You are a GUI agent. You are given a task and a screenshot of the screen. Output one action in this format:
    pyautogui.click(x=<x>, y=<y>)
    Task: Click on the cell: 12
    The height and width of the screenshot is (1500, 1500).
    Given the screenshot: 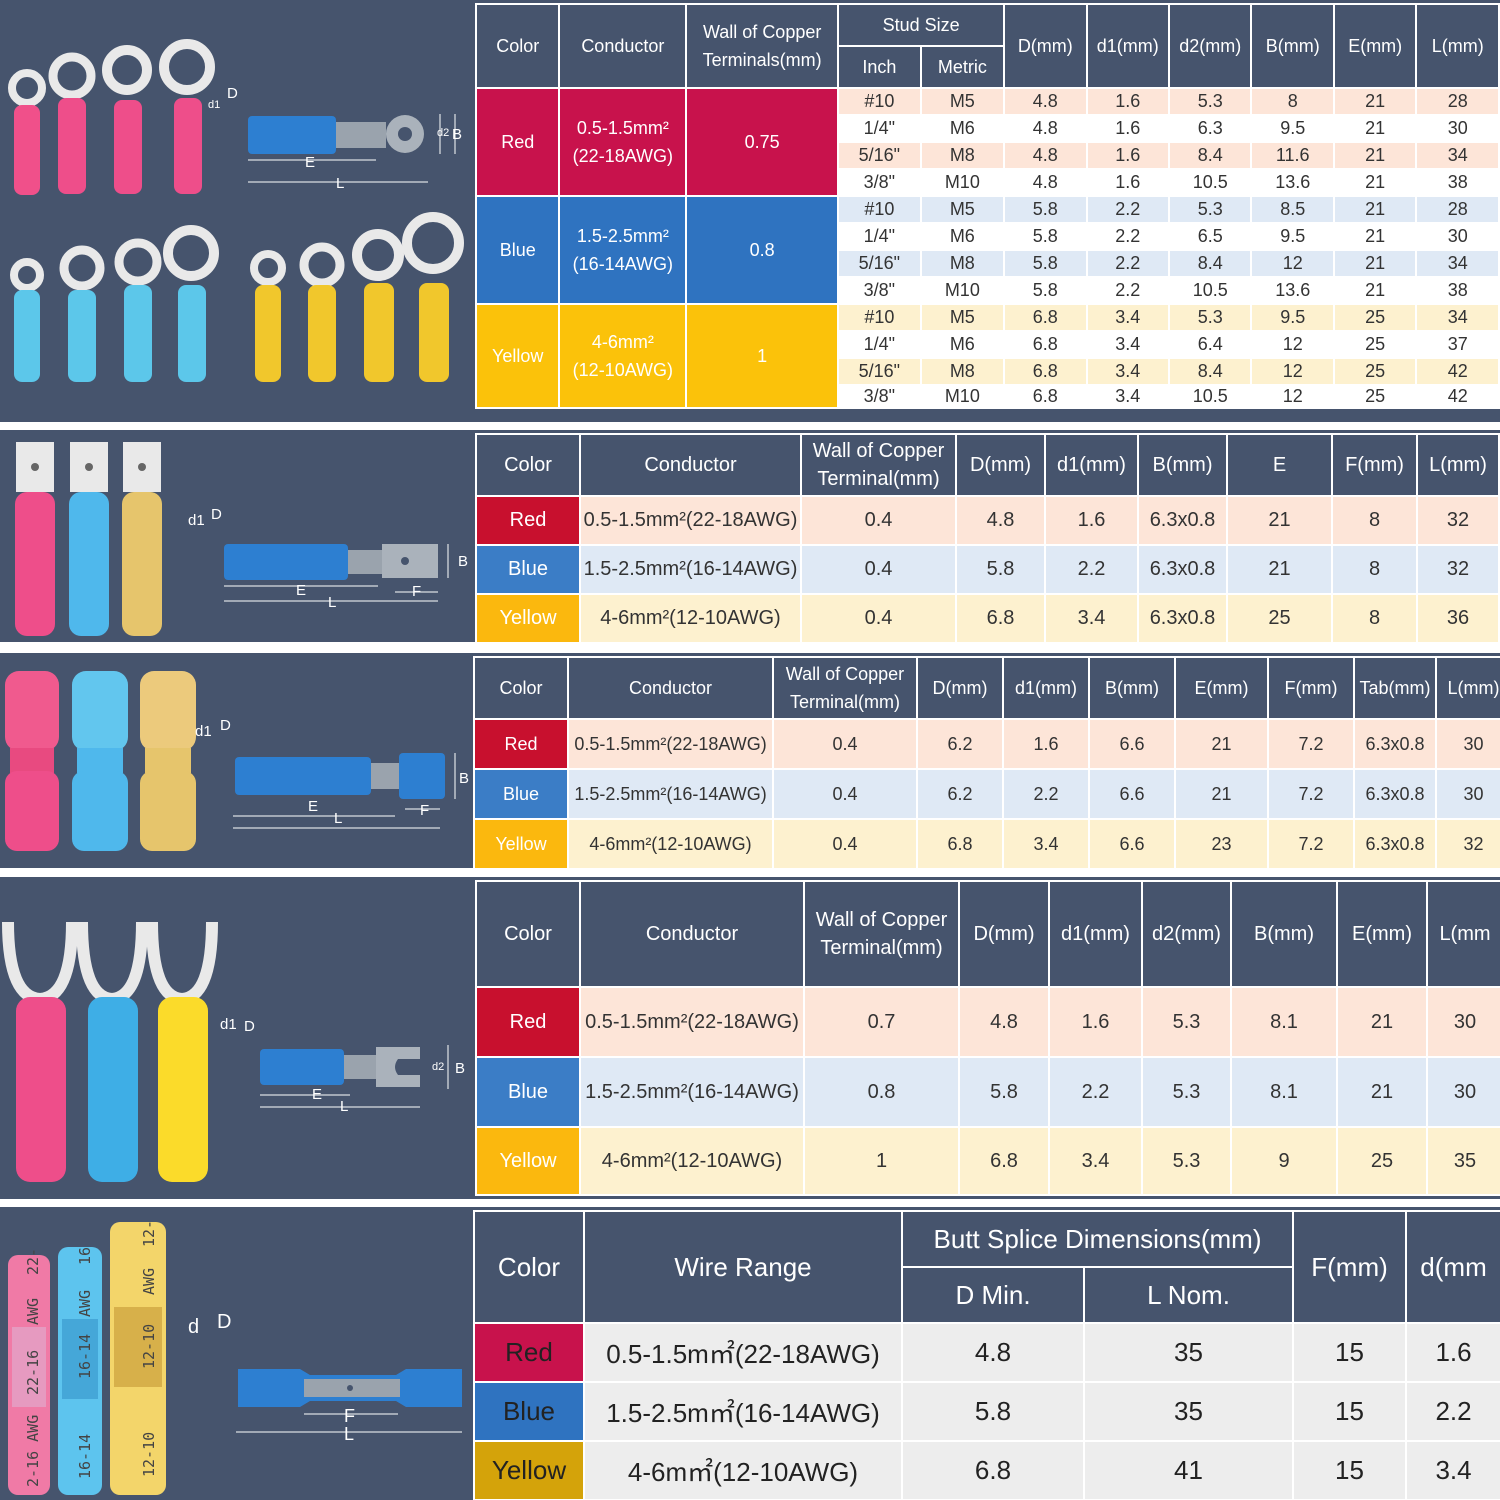 What is the action you would take?
    pyautogui.click(x=1292, y=371)
    